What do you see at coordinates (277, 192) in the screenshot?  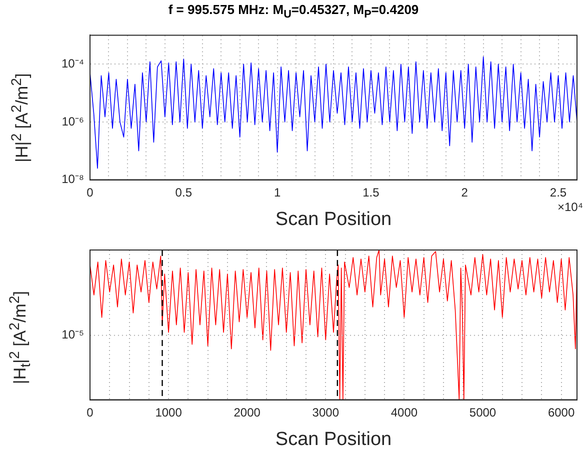 I see `x-tick-label: 1` at bounding box center [277, 192].